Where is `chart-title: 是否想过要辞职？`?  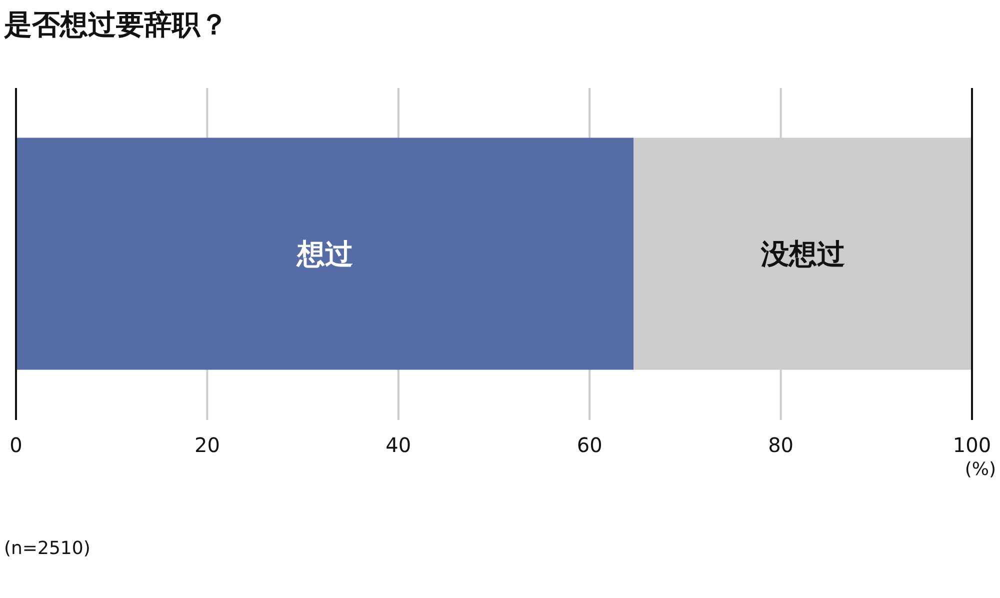
chart-title: 是否想过要辞职？ is located at coordinates (116, 25).